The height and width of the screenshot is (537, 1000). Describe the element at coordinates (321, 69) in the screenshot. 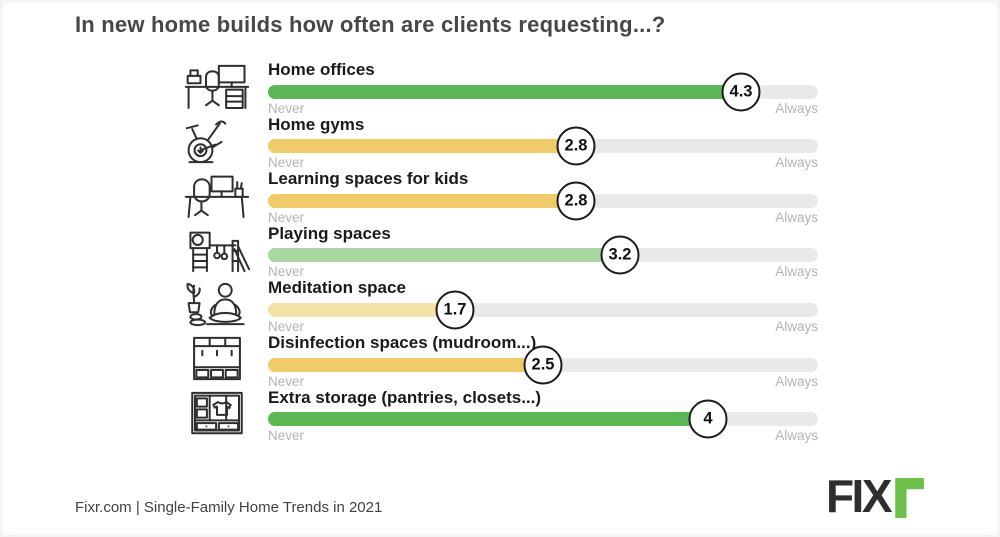

I see `row-label: Home offices` at that location.